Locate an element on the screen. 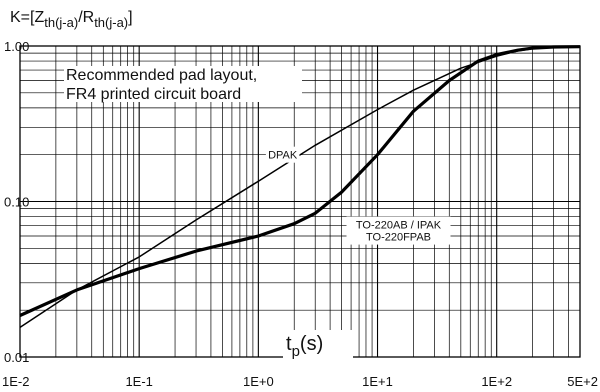 The image size is (600, 392). x-tick-label: 1E+0 is located at coordinates (258, 381).